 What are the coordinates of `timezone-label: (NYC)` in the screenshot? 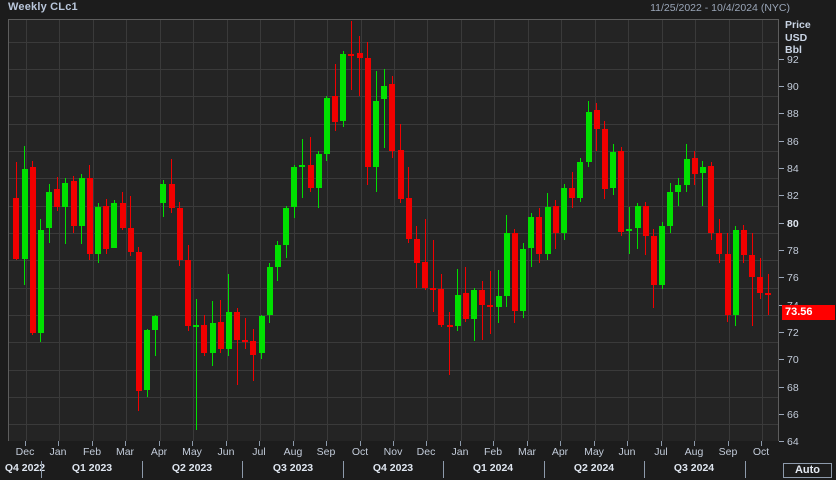 It's located at (775, 8).